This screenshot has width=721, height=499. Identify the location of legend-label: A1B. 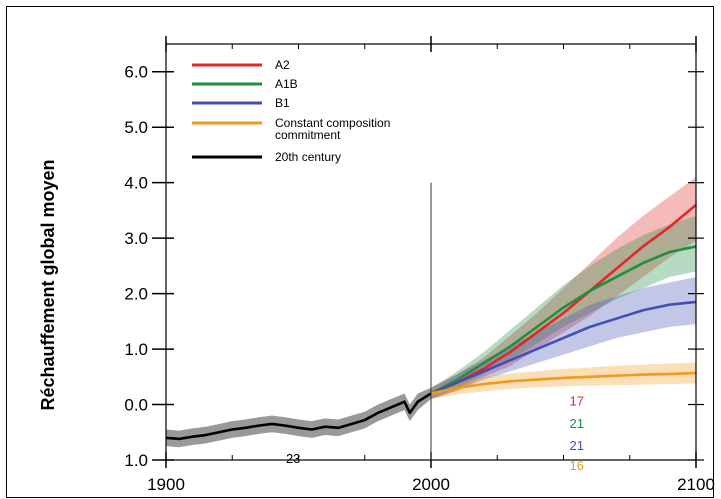
(286, 84).